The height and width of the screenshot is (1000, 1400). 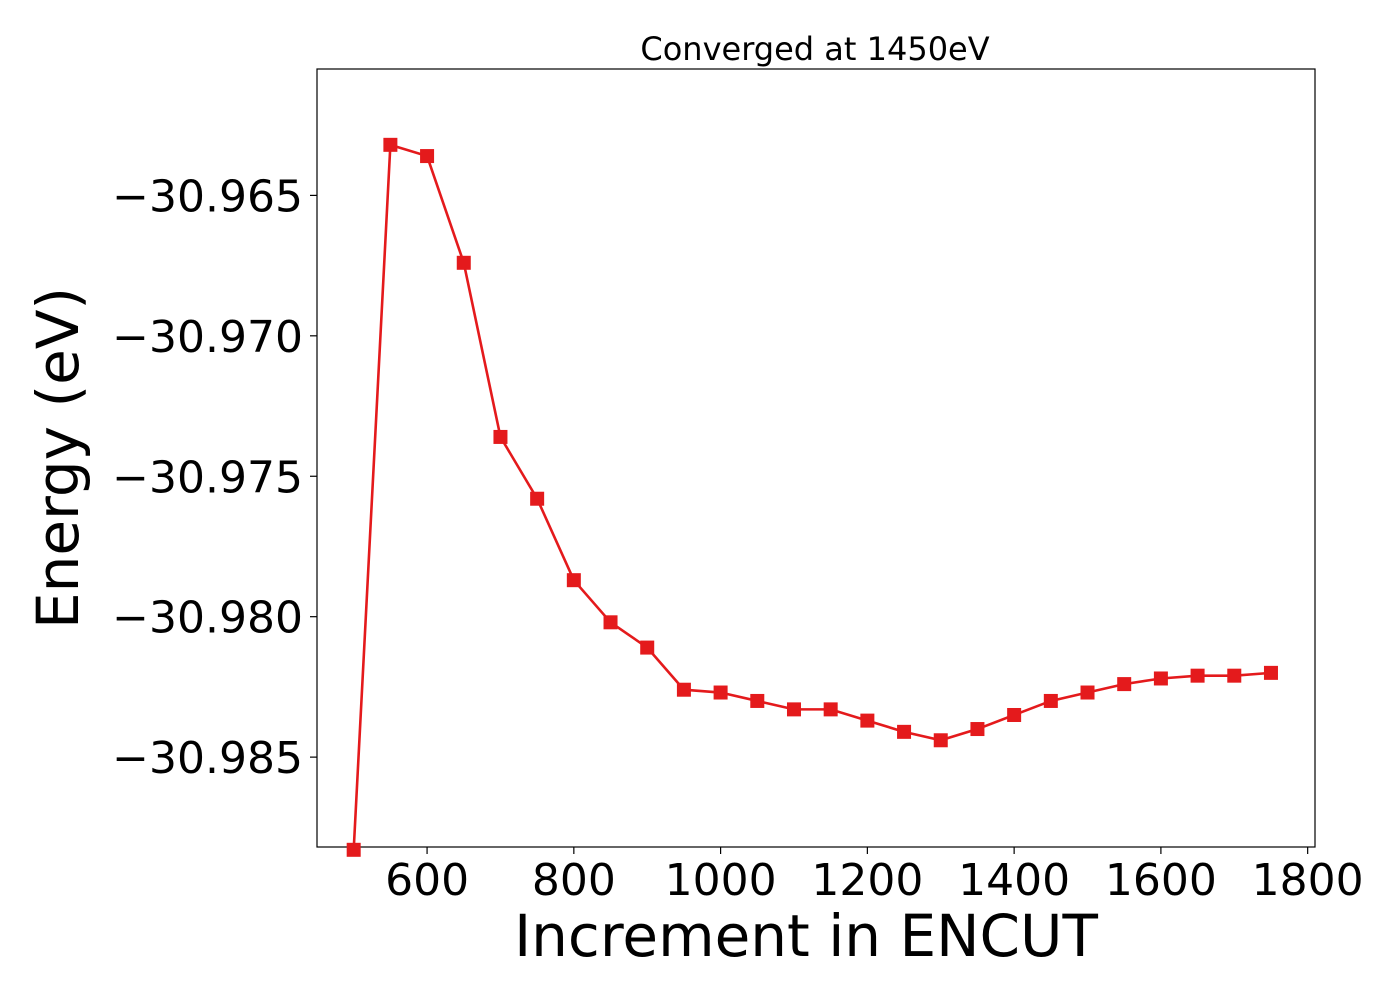 What do you see at coordinates (207, 477) in the screenshot?
I see `y-tick-label: −30.975` at bounding box center [207, 477].